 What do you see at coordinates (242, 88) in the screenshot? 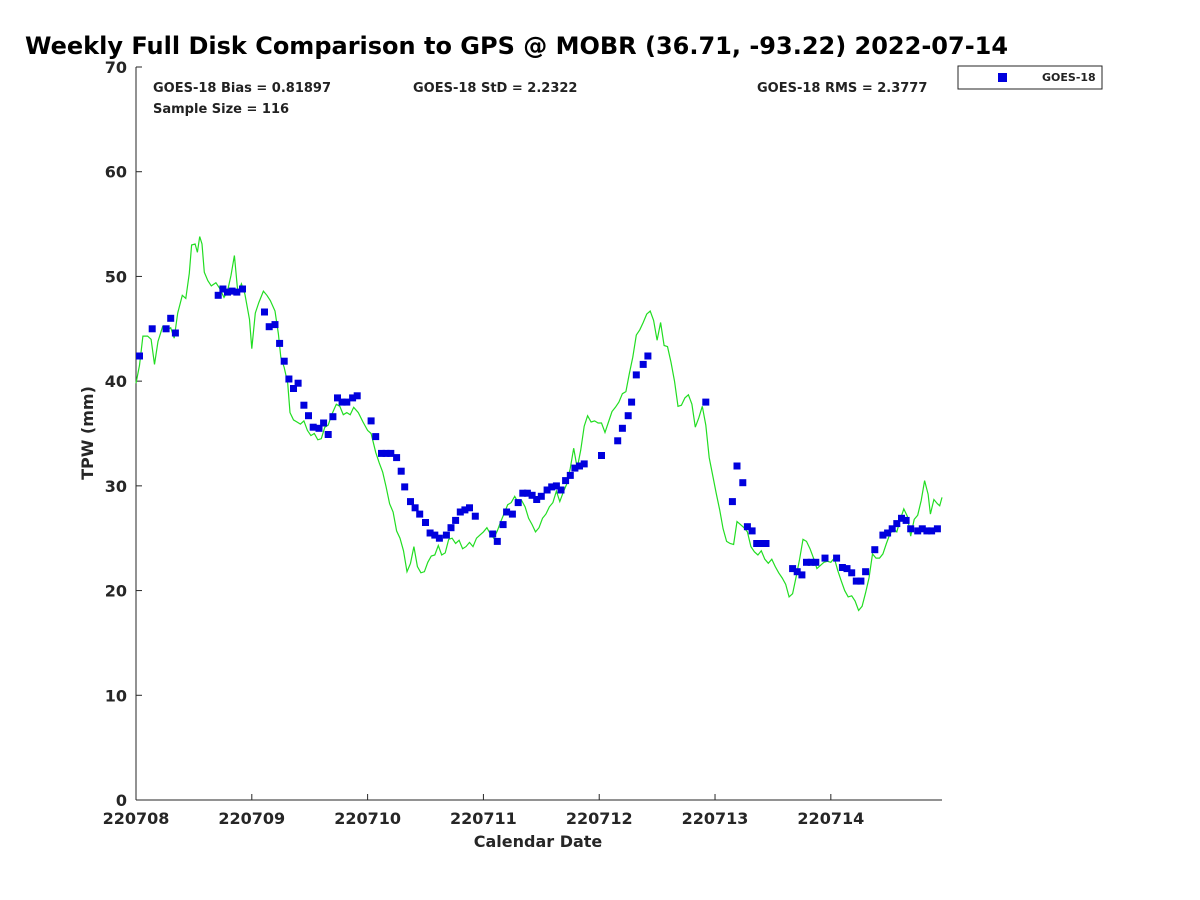
I see `bias-stat: GOES-18 Bias = 0.81897` at bounding box center [242, 88].